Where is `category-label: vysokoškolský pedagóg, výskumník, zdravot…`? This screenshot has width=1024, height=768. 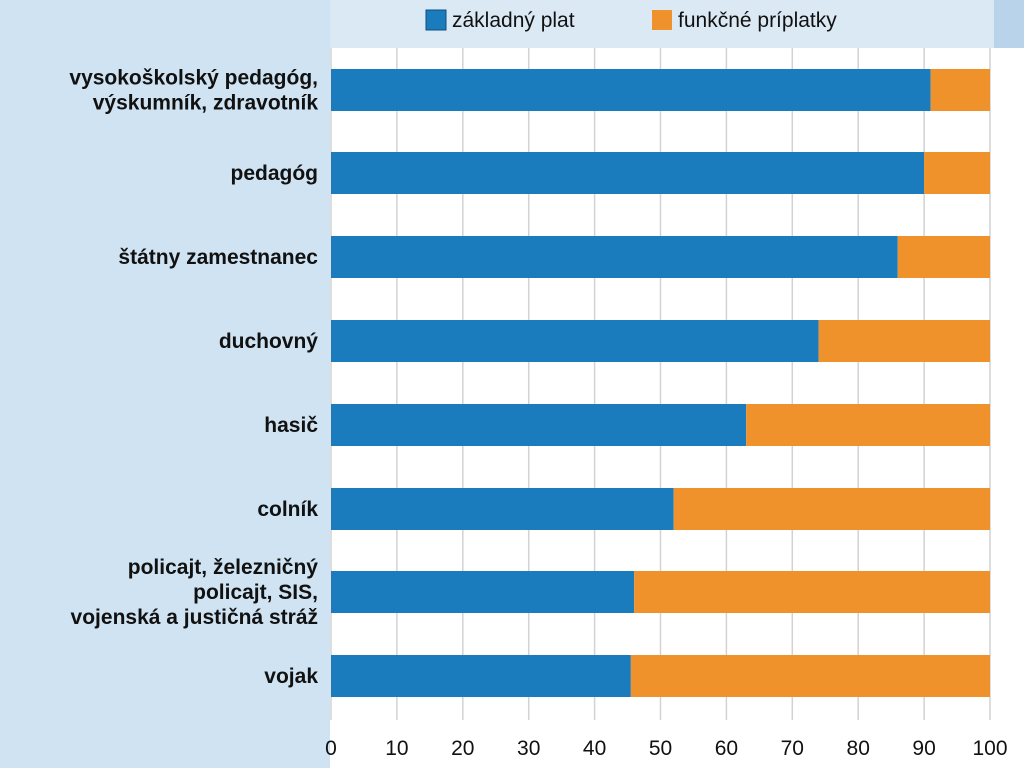
category-label: vysokoškolský pedagóg, výskumník, zdravot… is located at coordinates (193, 91).